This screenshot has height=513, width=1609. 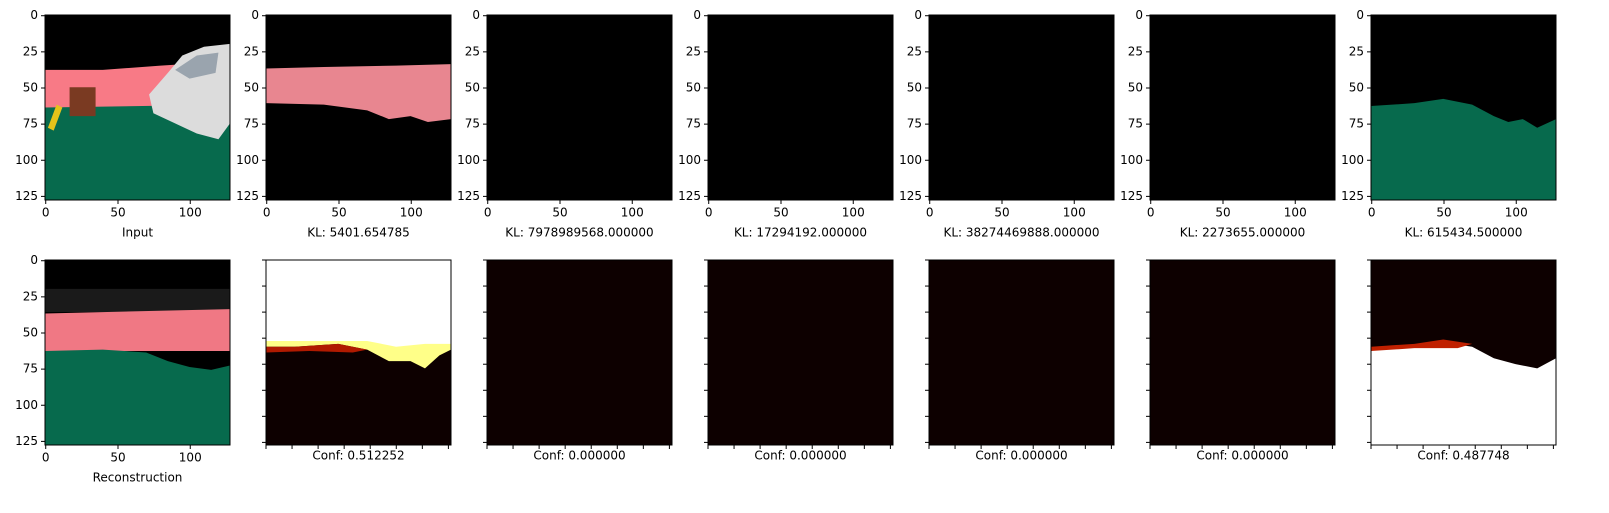 I want to click on axes: 0 50 100 0 25 50 75 100 125 KL: 5401.654785, so click(x=344, y=124).